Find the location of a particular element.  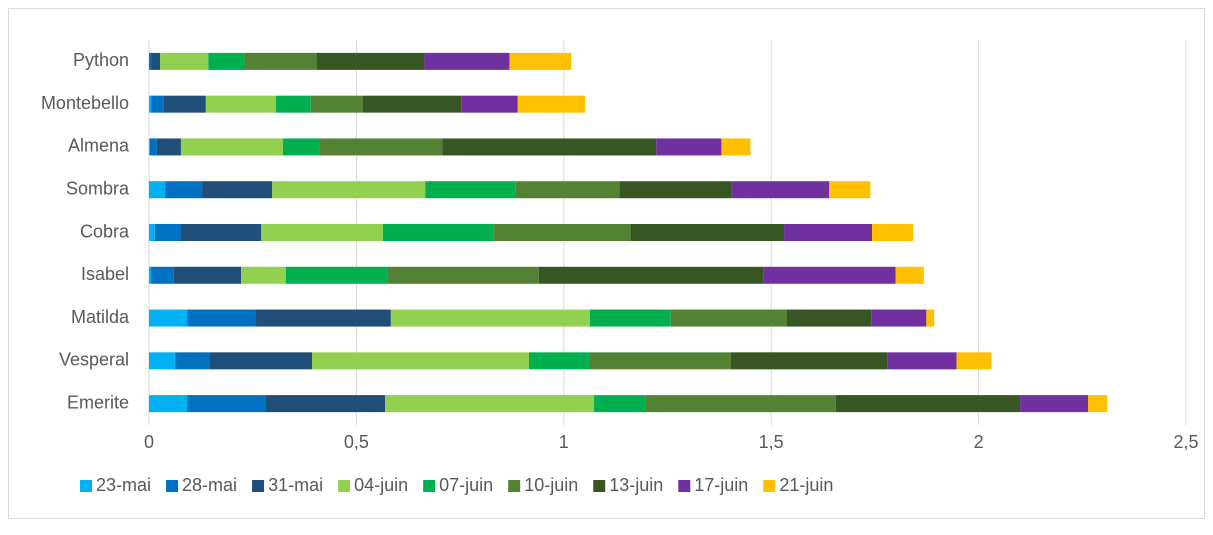

legend-label: 04-juin is located at coordinates (381, 485).